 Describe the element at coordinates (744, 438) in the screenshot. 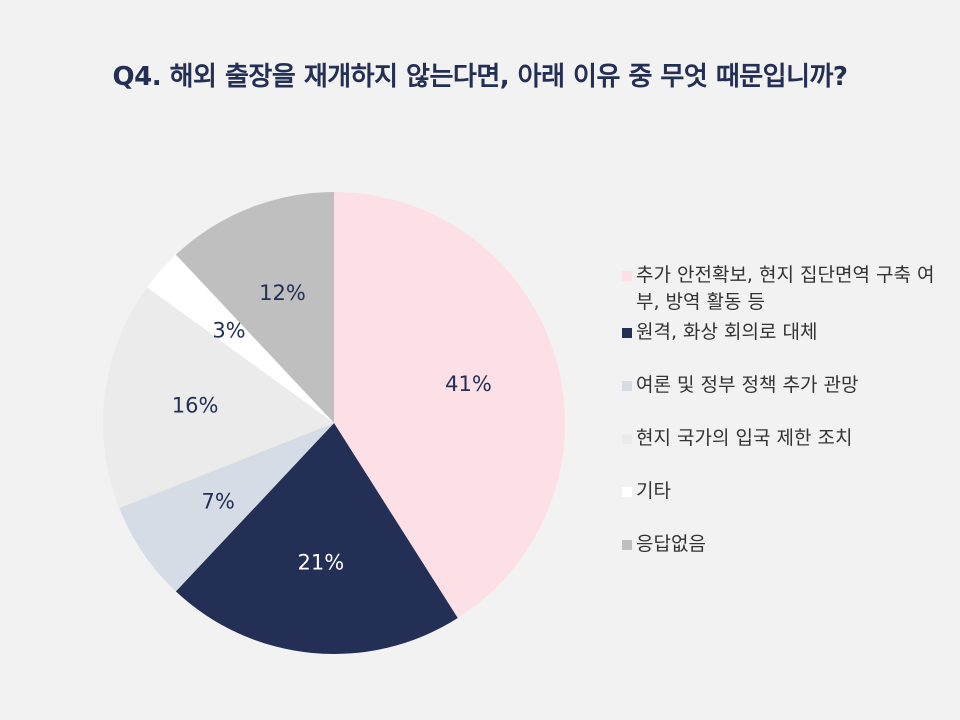

I see `legend-label: 현지 국가의 입국 제한 조치` at that location.